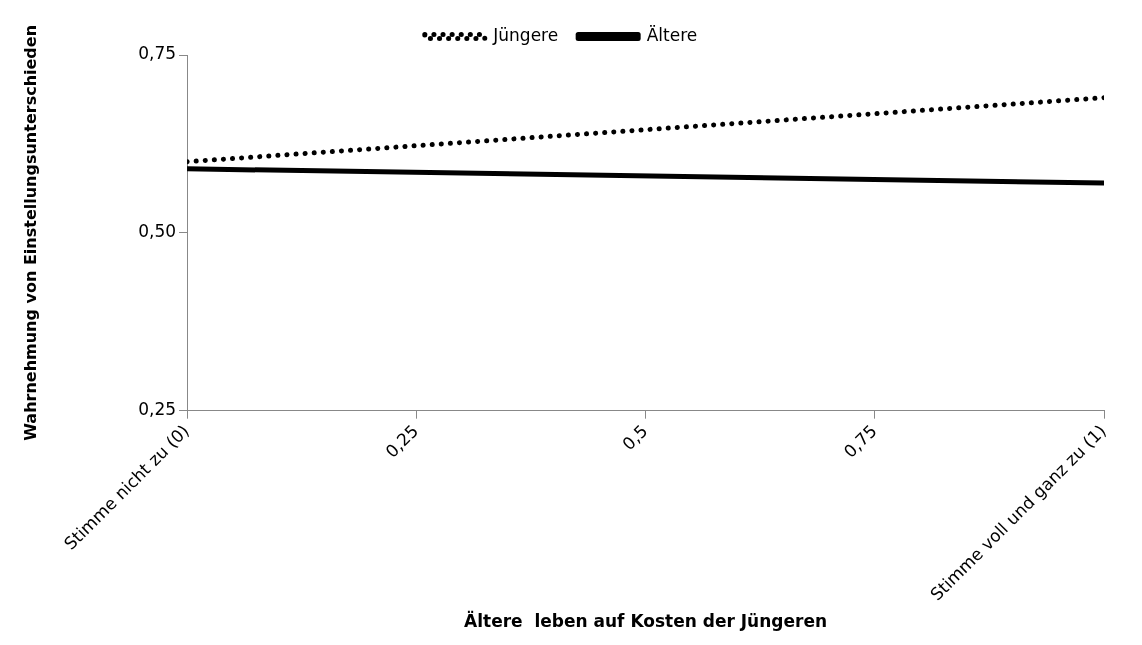 Image resolution: width=1142 pixels, height=645 pixels. I want to click on y-tick-label: 0,75, so click(157, 53).